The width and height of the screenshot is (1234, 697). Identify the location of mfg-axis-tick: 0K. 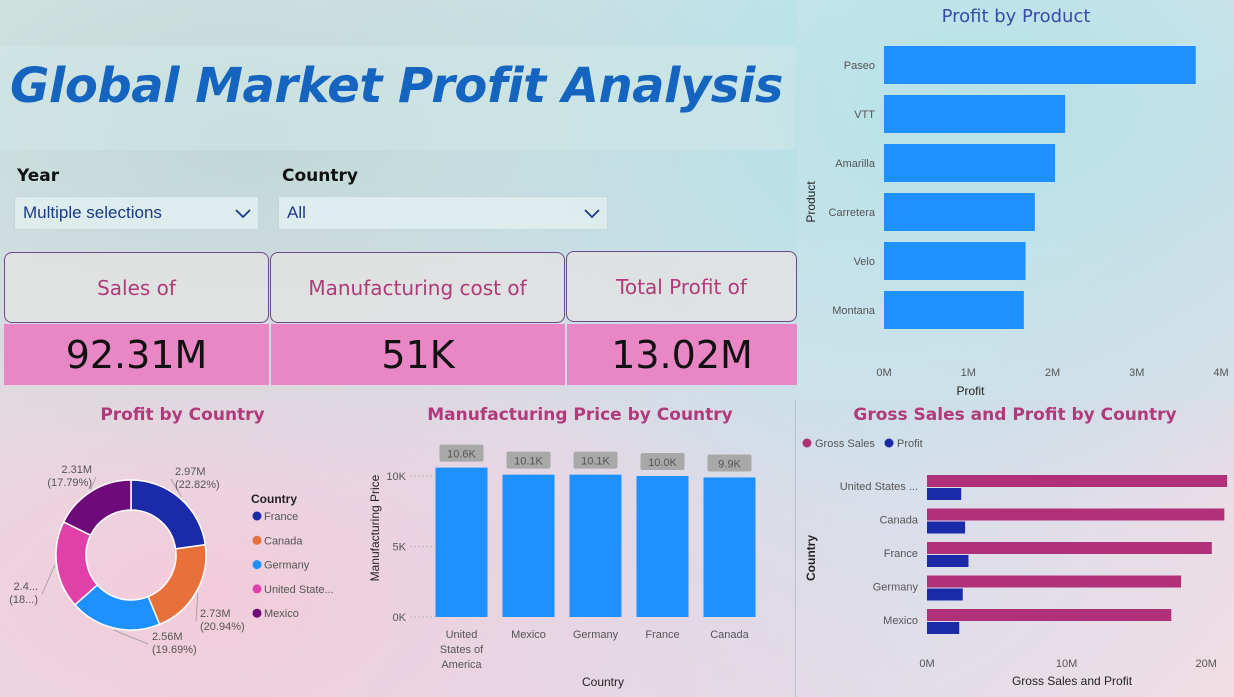
(400, 618).